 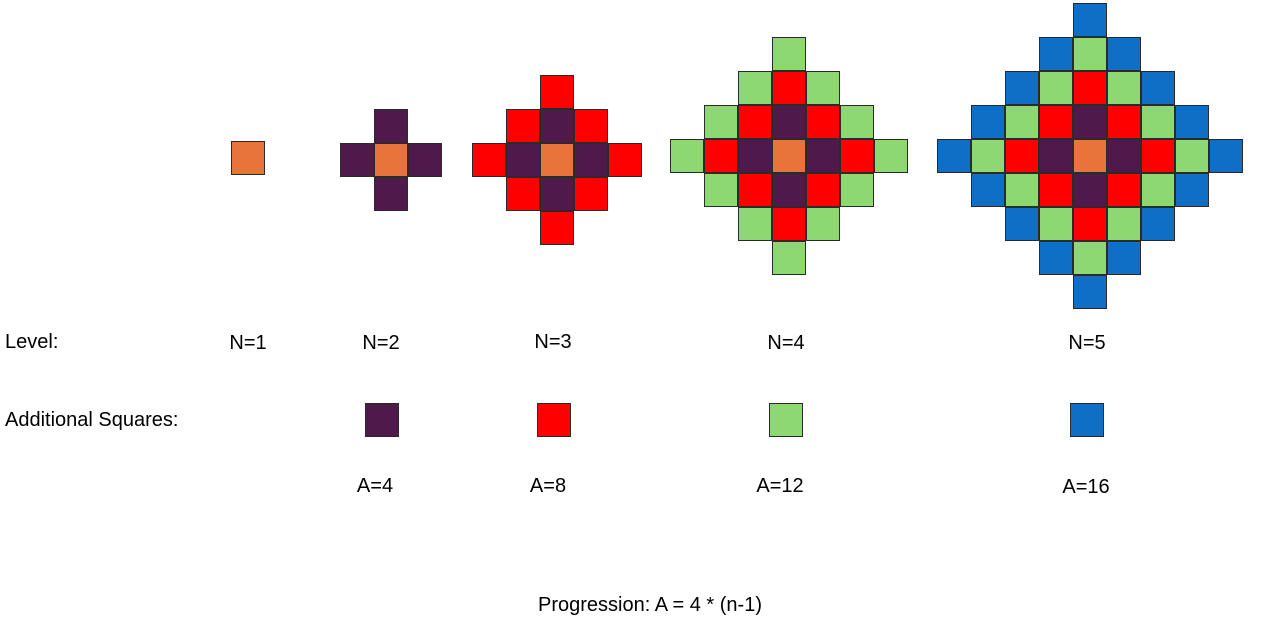 I want to click on progression-formula: Progression: A = 4 * (n-1), so click(x=650, y=605).